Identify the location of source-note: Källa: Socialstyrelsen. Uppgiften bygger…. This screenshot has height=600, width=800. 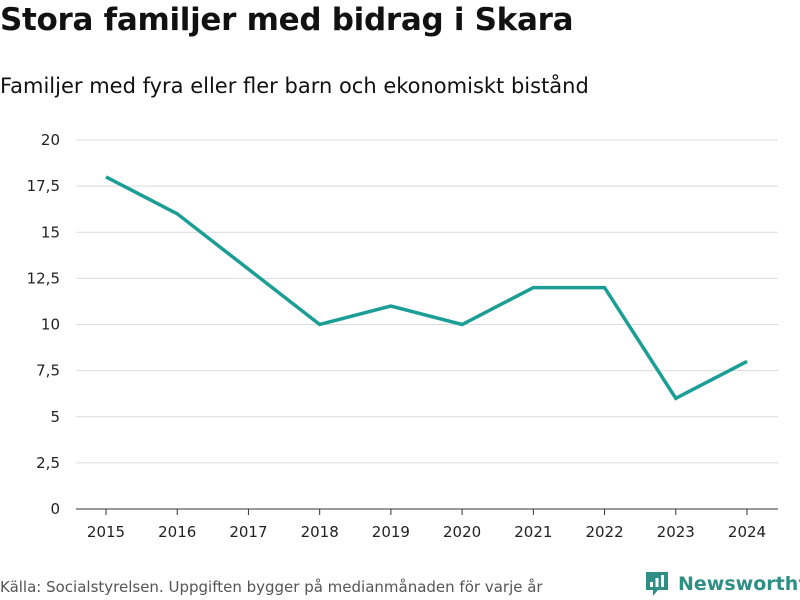
(271, 587).